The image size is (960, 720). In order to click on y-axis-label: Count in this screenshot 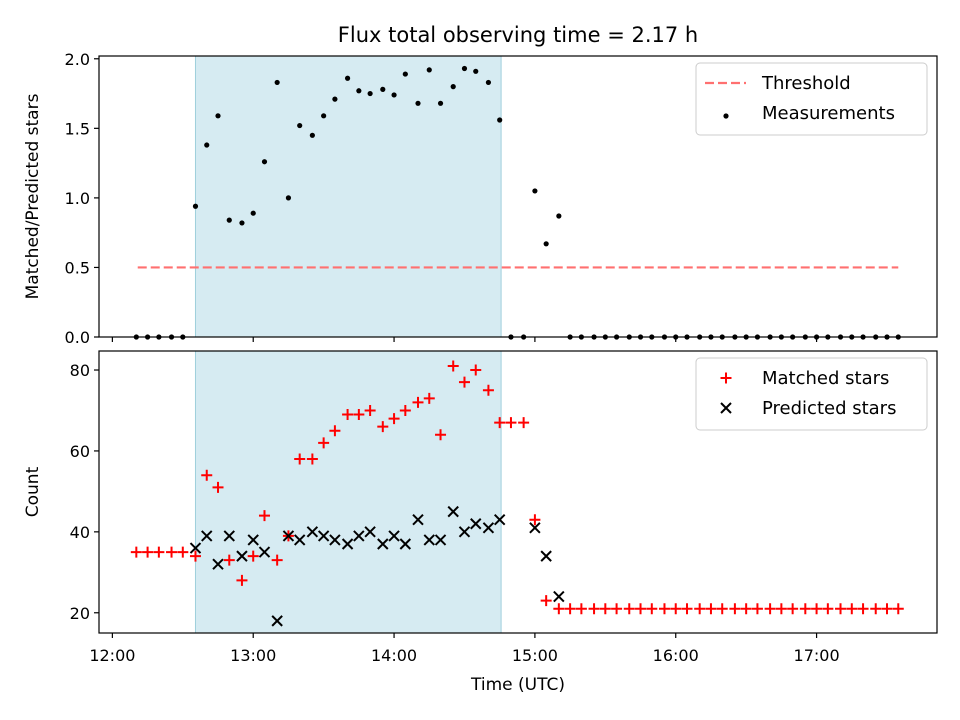, I will do `click(33, 491)`.